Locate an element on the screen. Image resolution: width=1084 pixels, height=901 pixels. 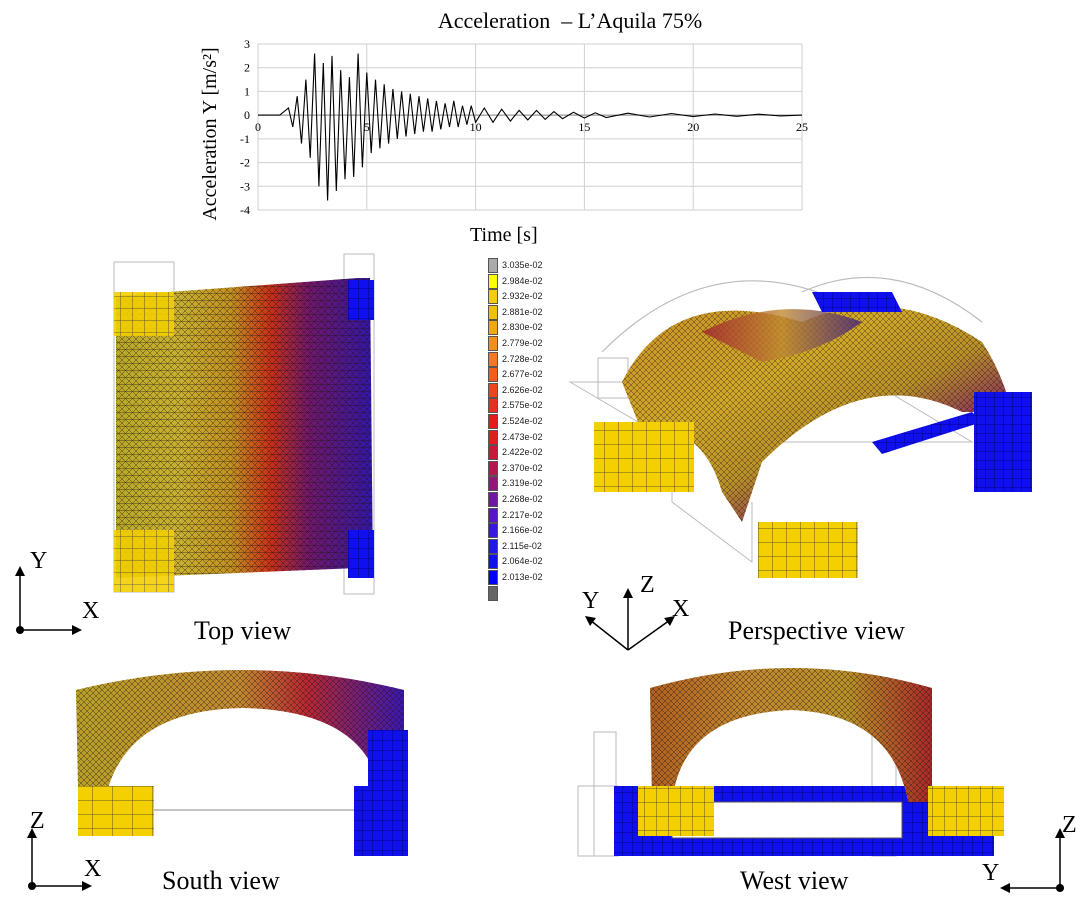
chart-y-tick-label: -2 is located at coordinates (245, 163).